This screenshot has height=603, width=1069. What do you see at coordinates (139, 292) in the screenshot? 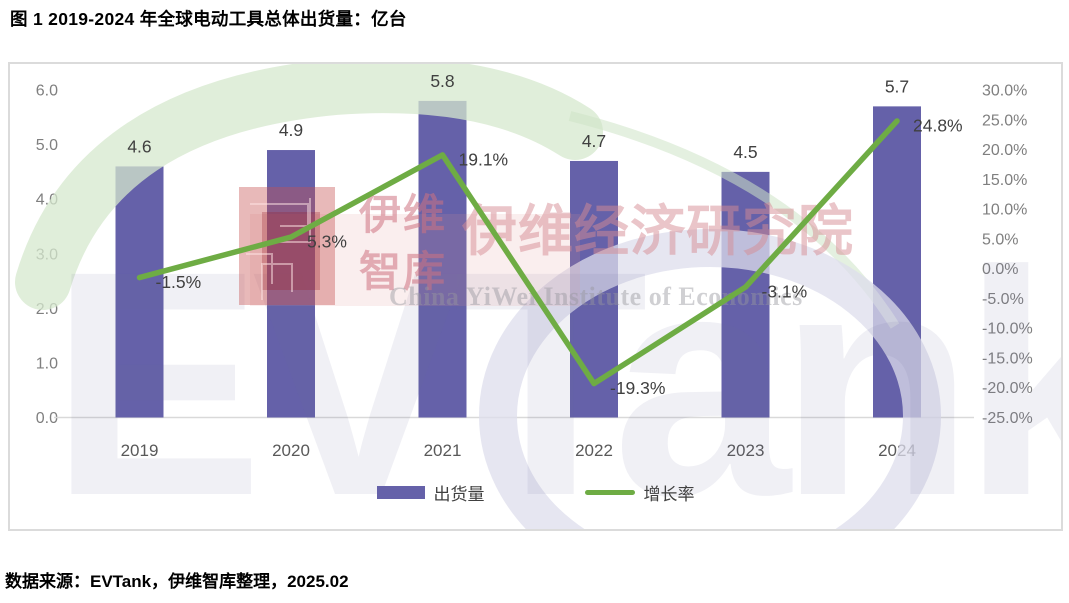
I see `bar-2019` at bounding box center [139, 292].